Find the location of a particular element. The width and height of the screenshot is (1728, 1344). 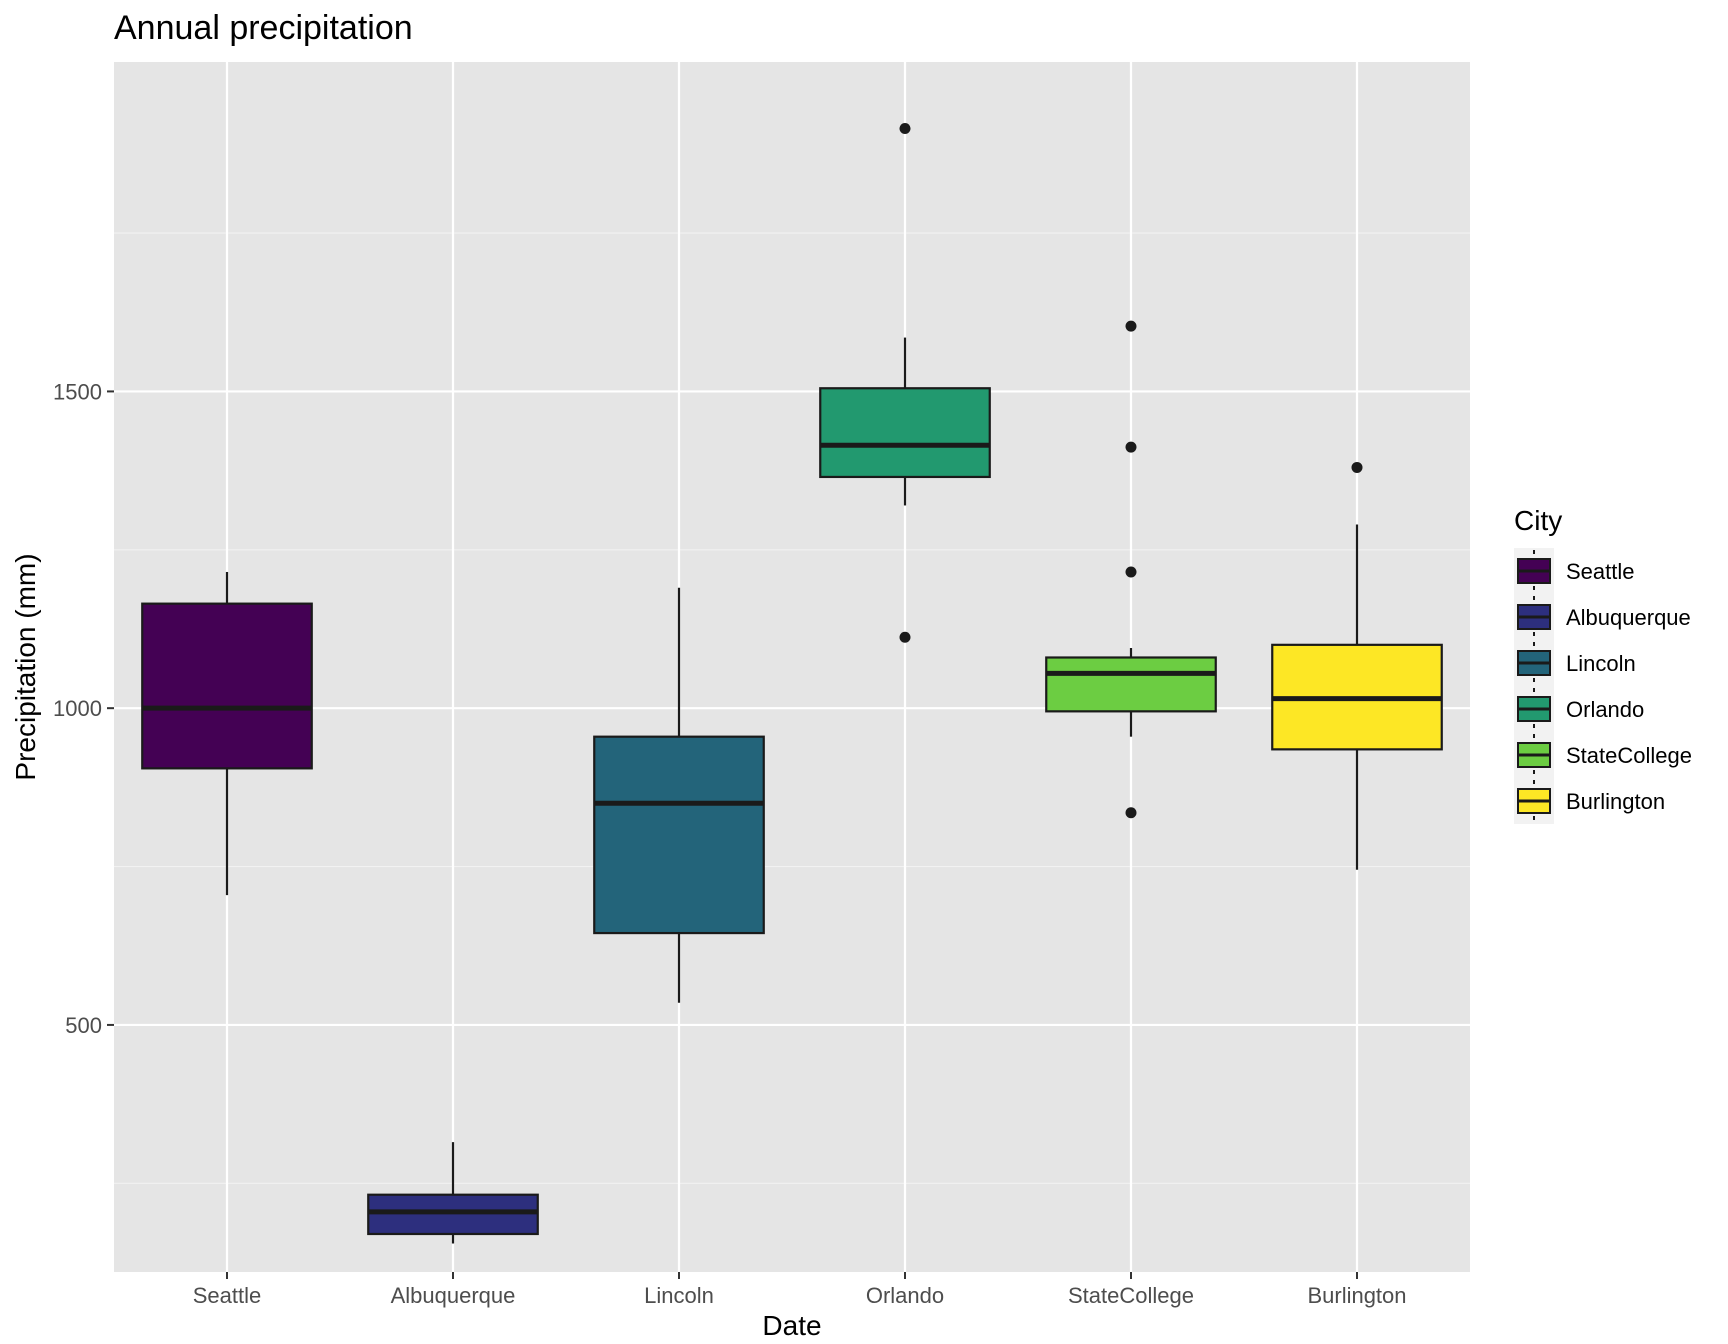

legend-label: Orlando is located at coordinates (1605, 709).